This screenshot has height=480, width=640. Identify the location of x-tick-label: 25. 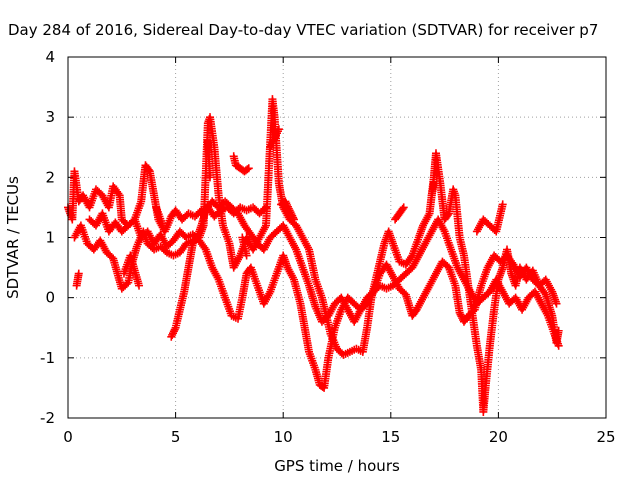
(605, 437).